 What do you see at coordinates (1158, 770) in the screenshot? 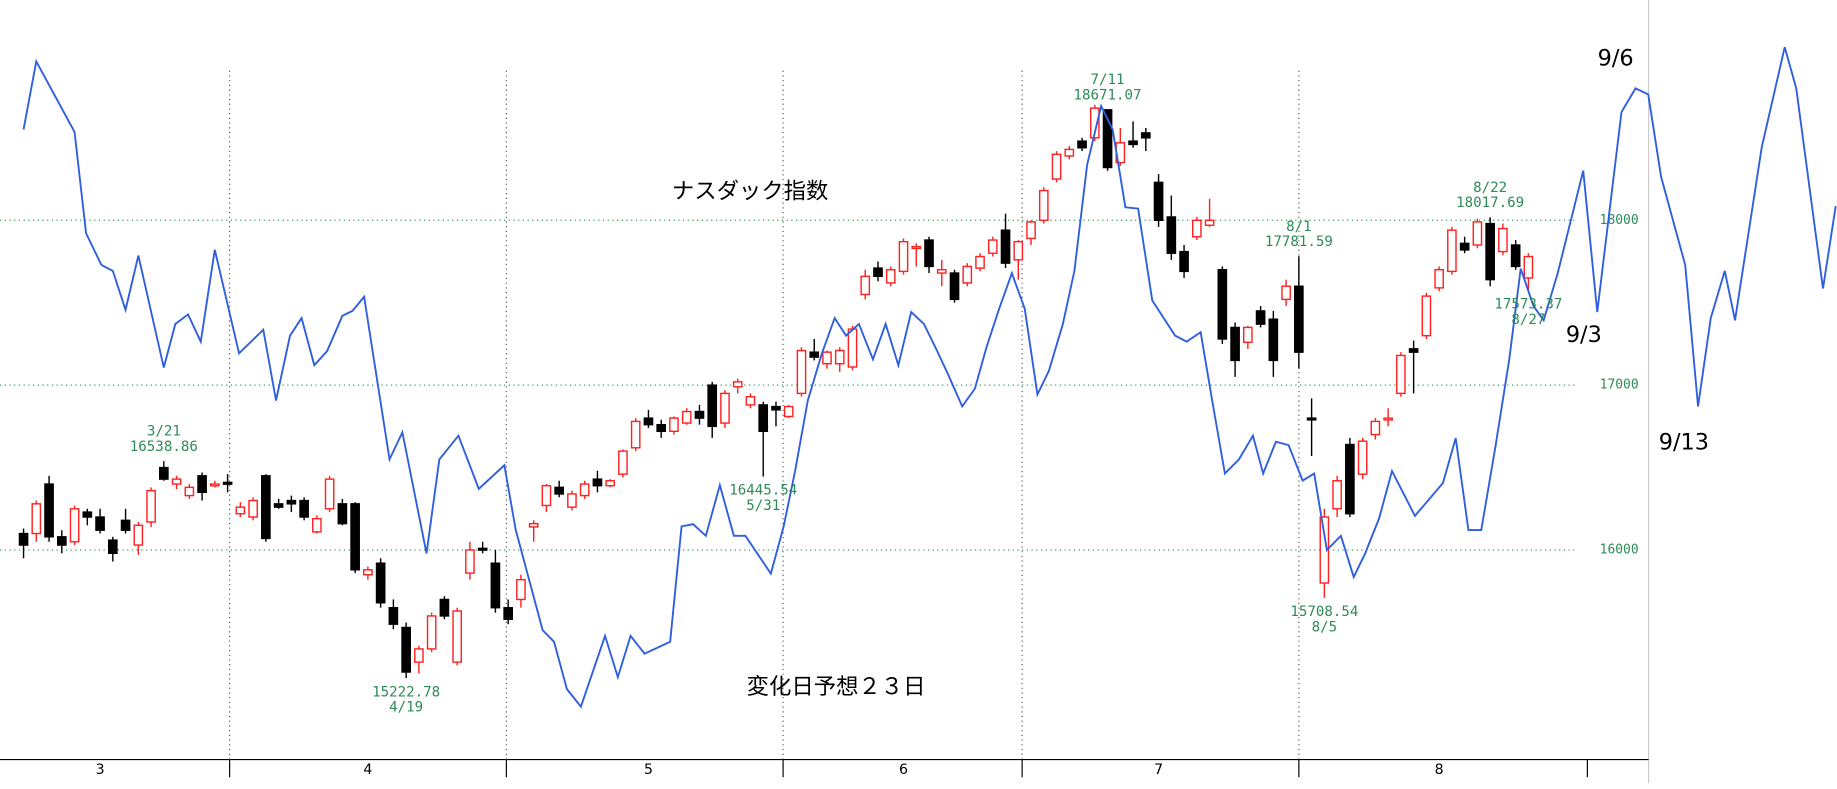
I see `x-tick-label: 7` at bounding box center [1158, 770].